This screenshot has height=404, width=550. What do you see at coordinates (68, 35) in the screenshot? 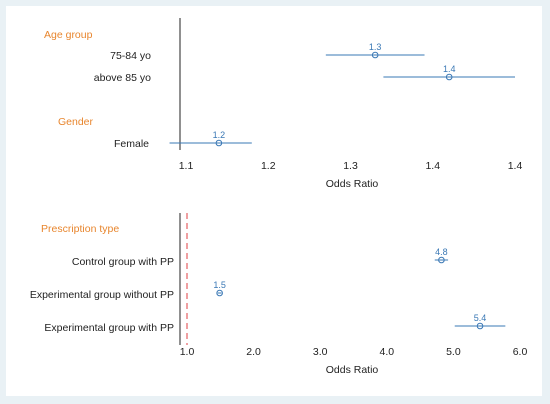
I see `group-label-age: Age group` at bounding box center [68, 35].